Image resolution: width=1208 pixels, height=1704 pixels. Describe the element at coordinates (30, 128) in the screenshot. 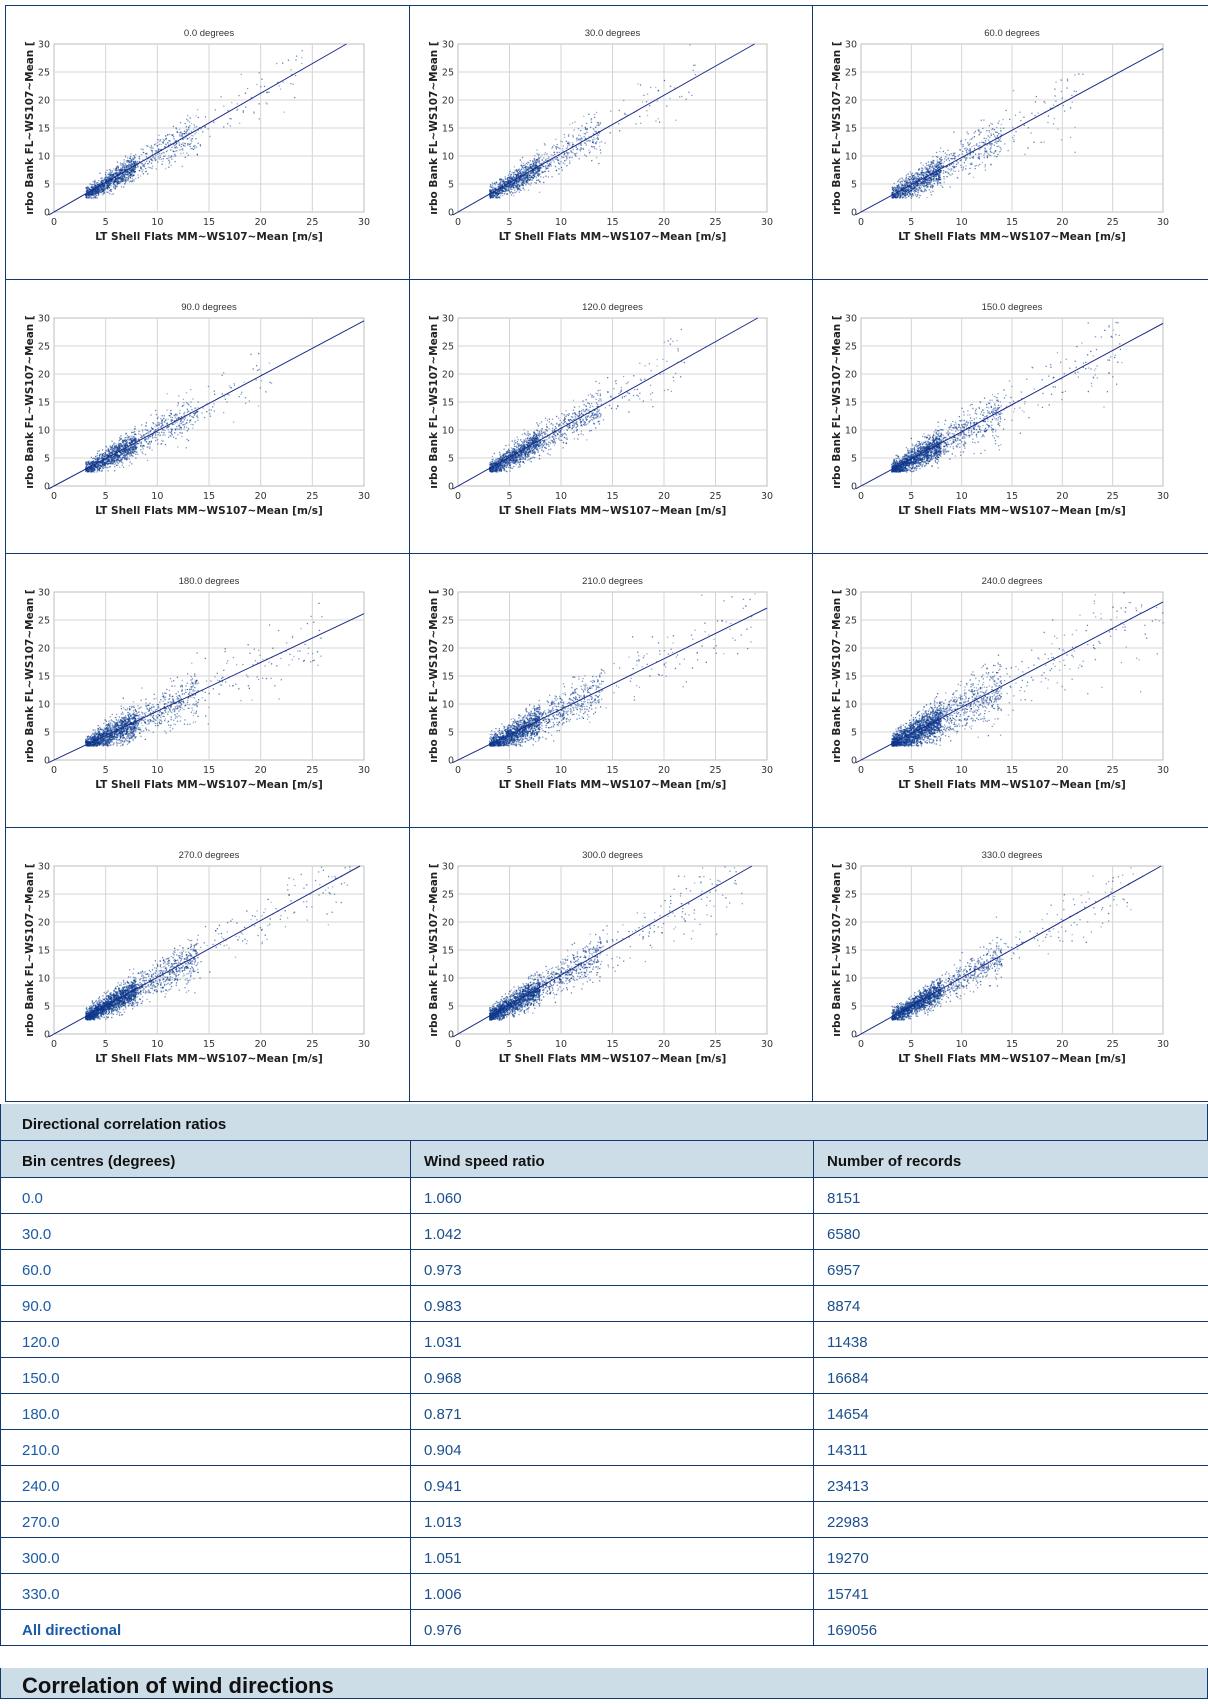

I see `y-axis-label: ırbo Bank FL~WS107~Mean [` at that location.